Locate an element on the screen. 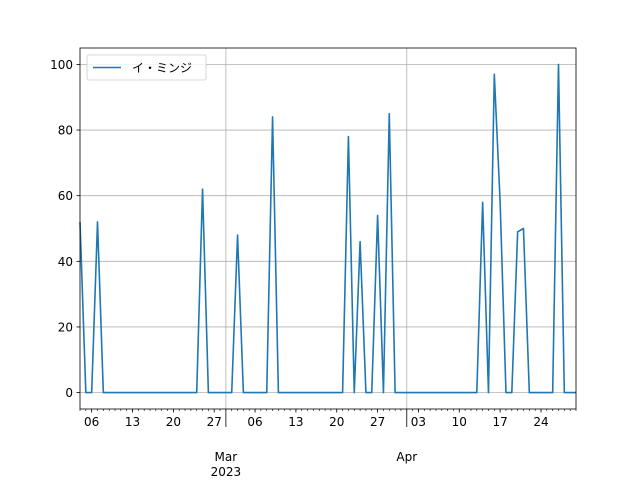  legend: イ・ミンジ is located at coordinates (146, 67).